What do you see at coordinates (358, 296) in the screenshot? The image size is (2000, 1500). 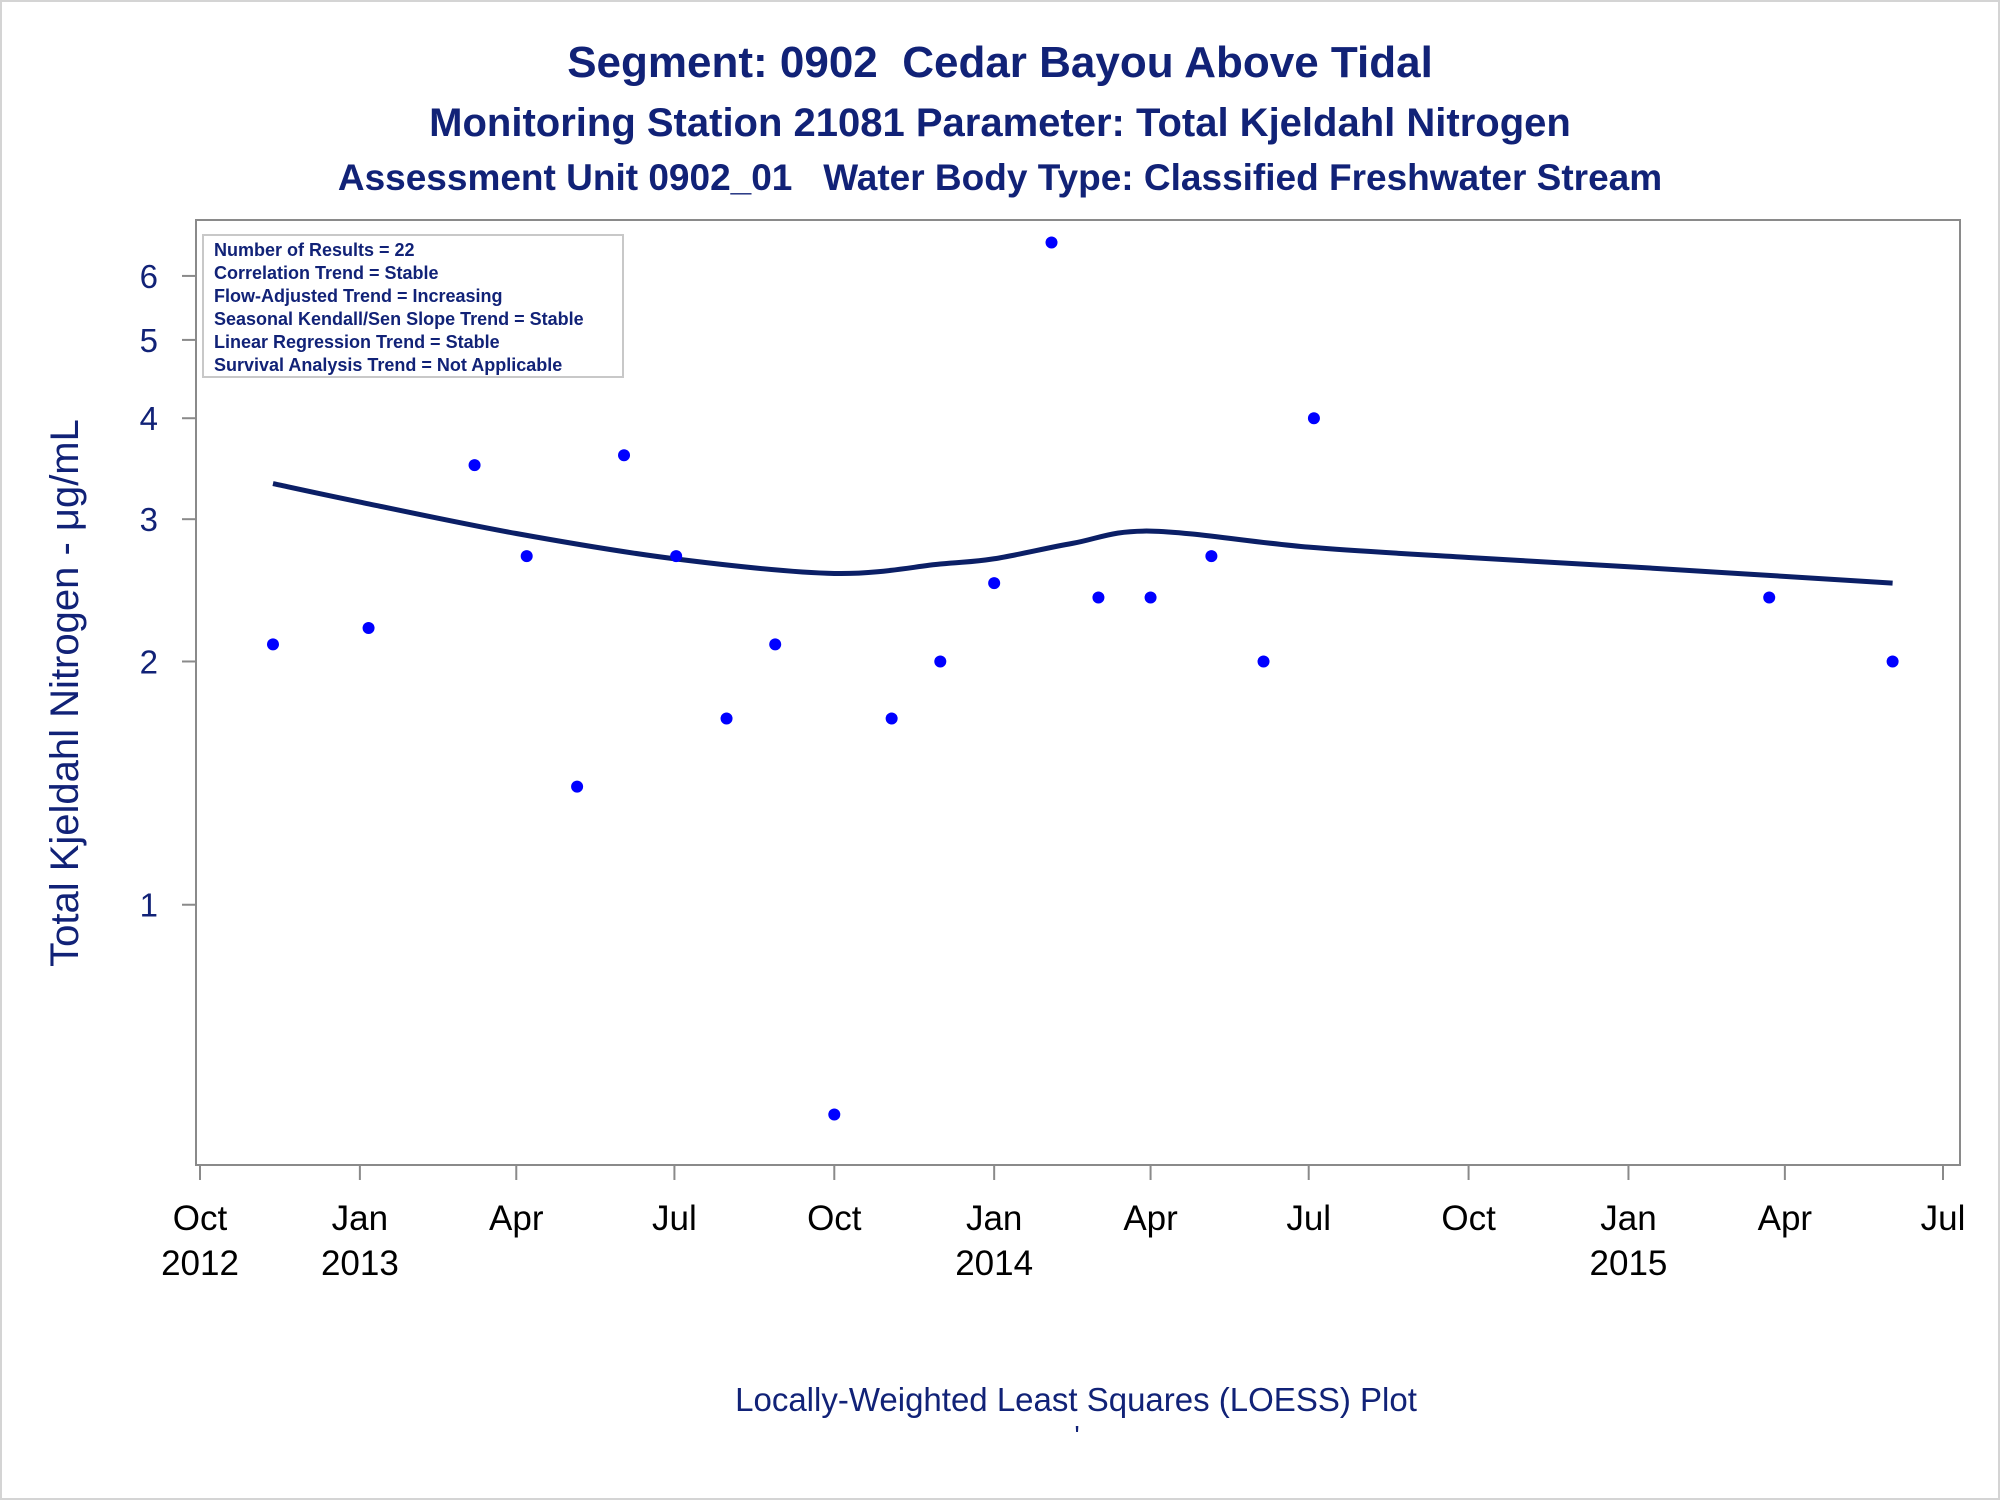 I see `legend-entry: Flow-Adjusted Trend = Increasing` at bounding box center [358, 296].